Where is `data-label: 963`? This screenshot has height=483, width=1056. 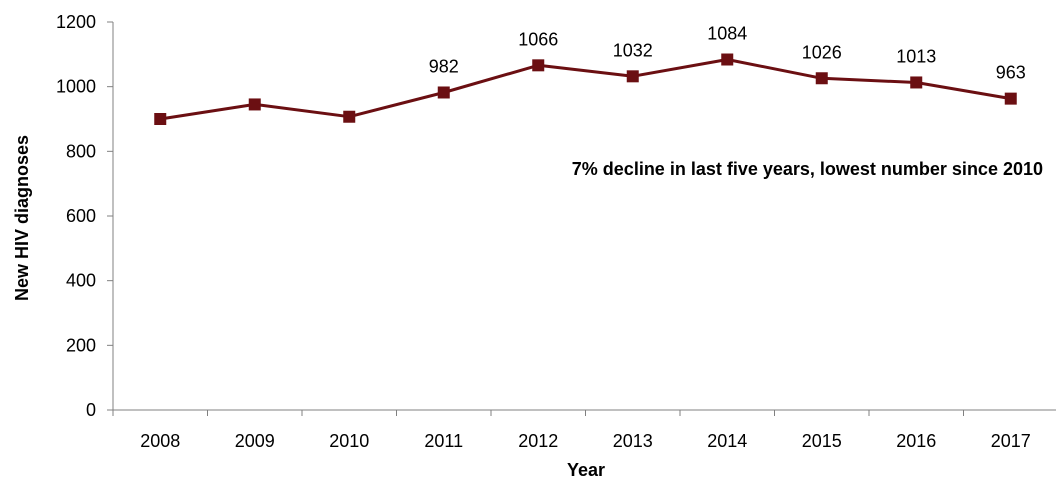 data-label: 963 is located at coordinates (1011, 73).